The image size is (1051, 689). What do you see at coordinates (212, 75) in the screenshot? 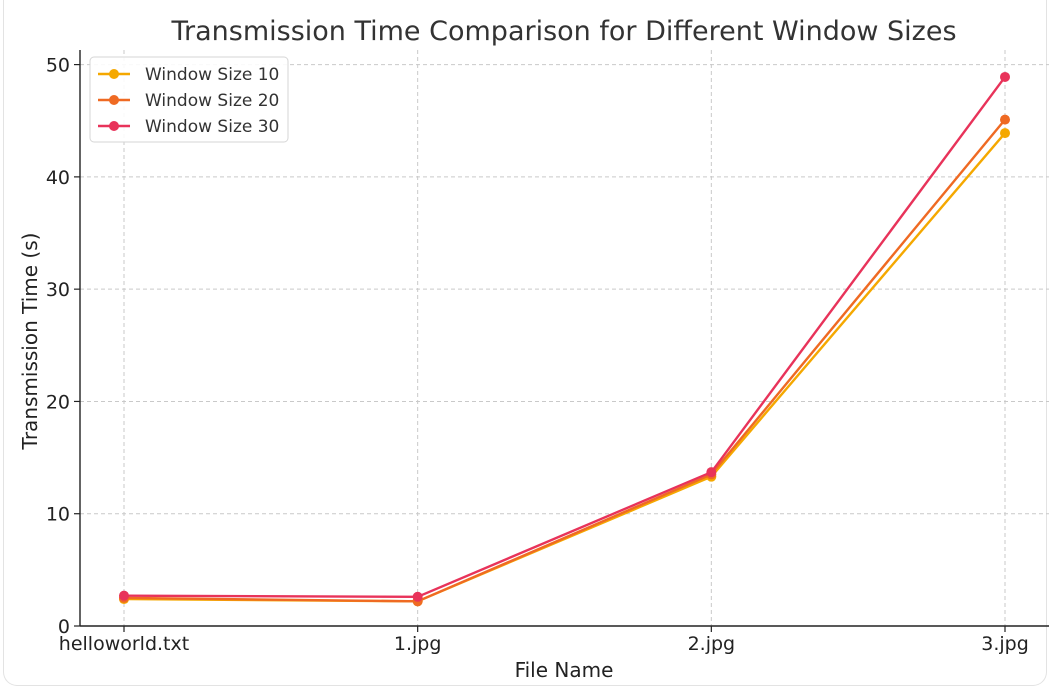
I see `legend-label: Window Size 10` at bounding box center [212, 75].